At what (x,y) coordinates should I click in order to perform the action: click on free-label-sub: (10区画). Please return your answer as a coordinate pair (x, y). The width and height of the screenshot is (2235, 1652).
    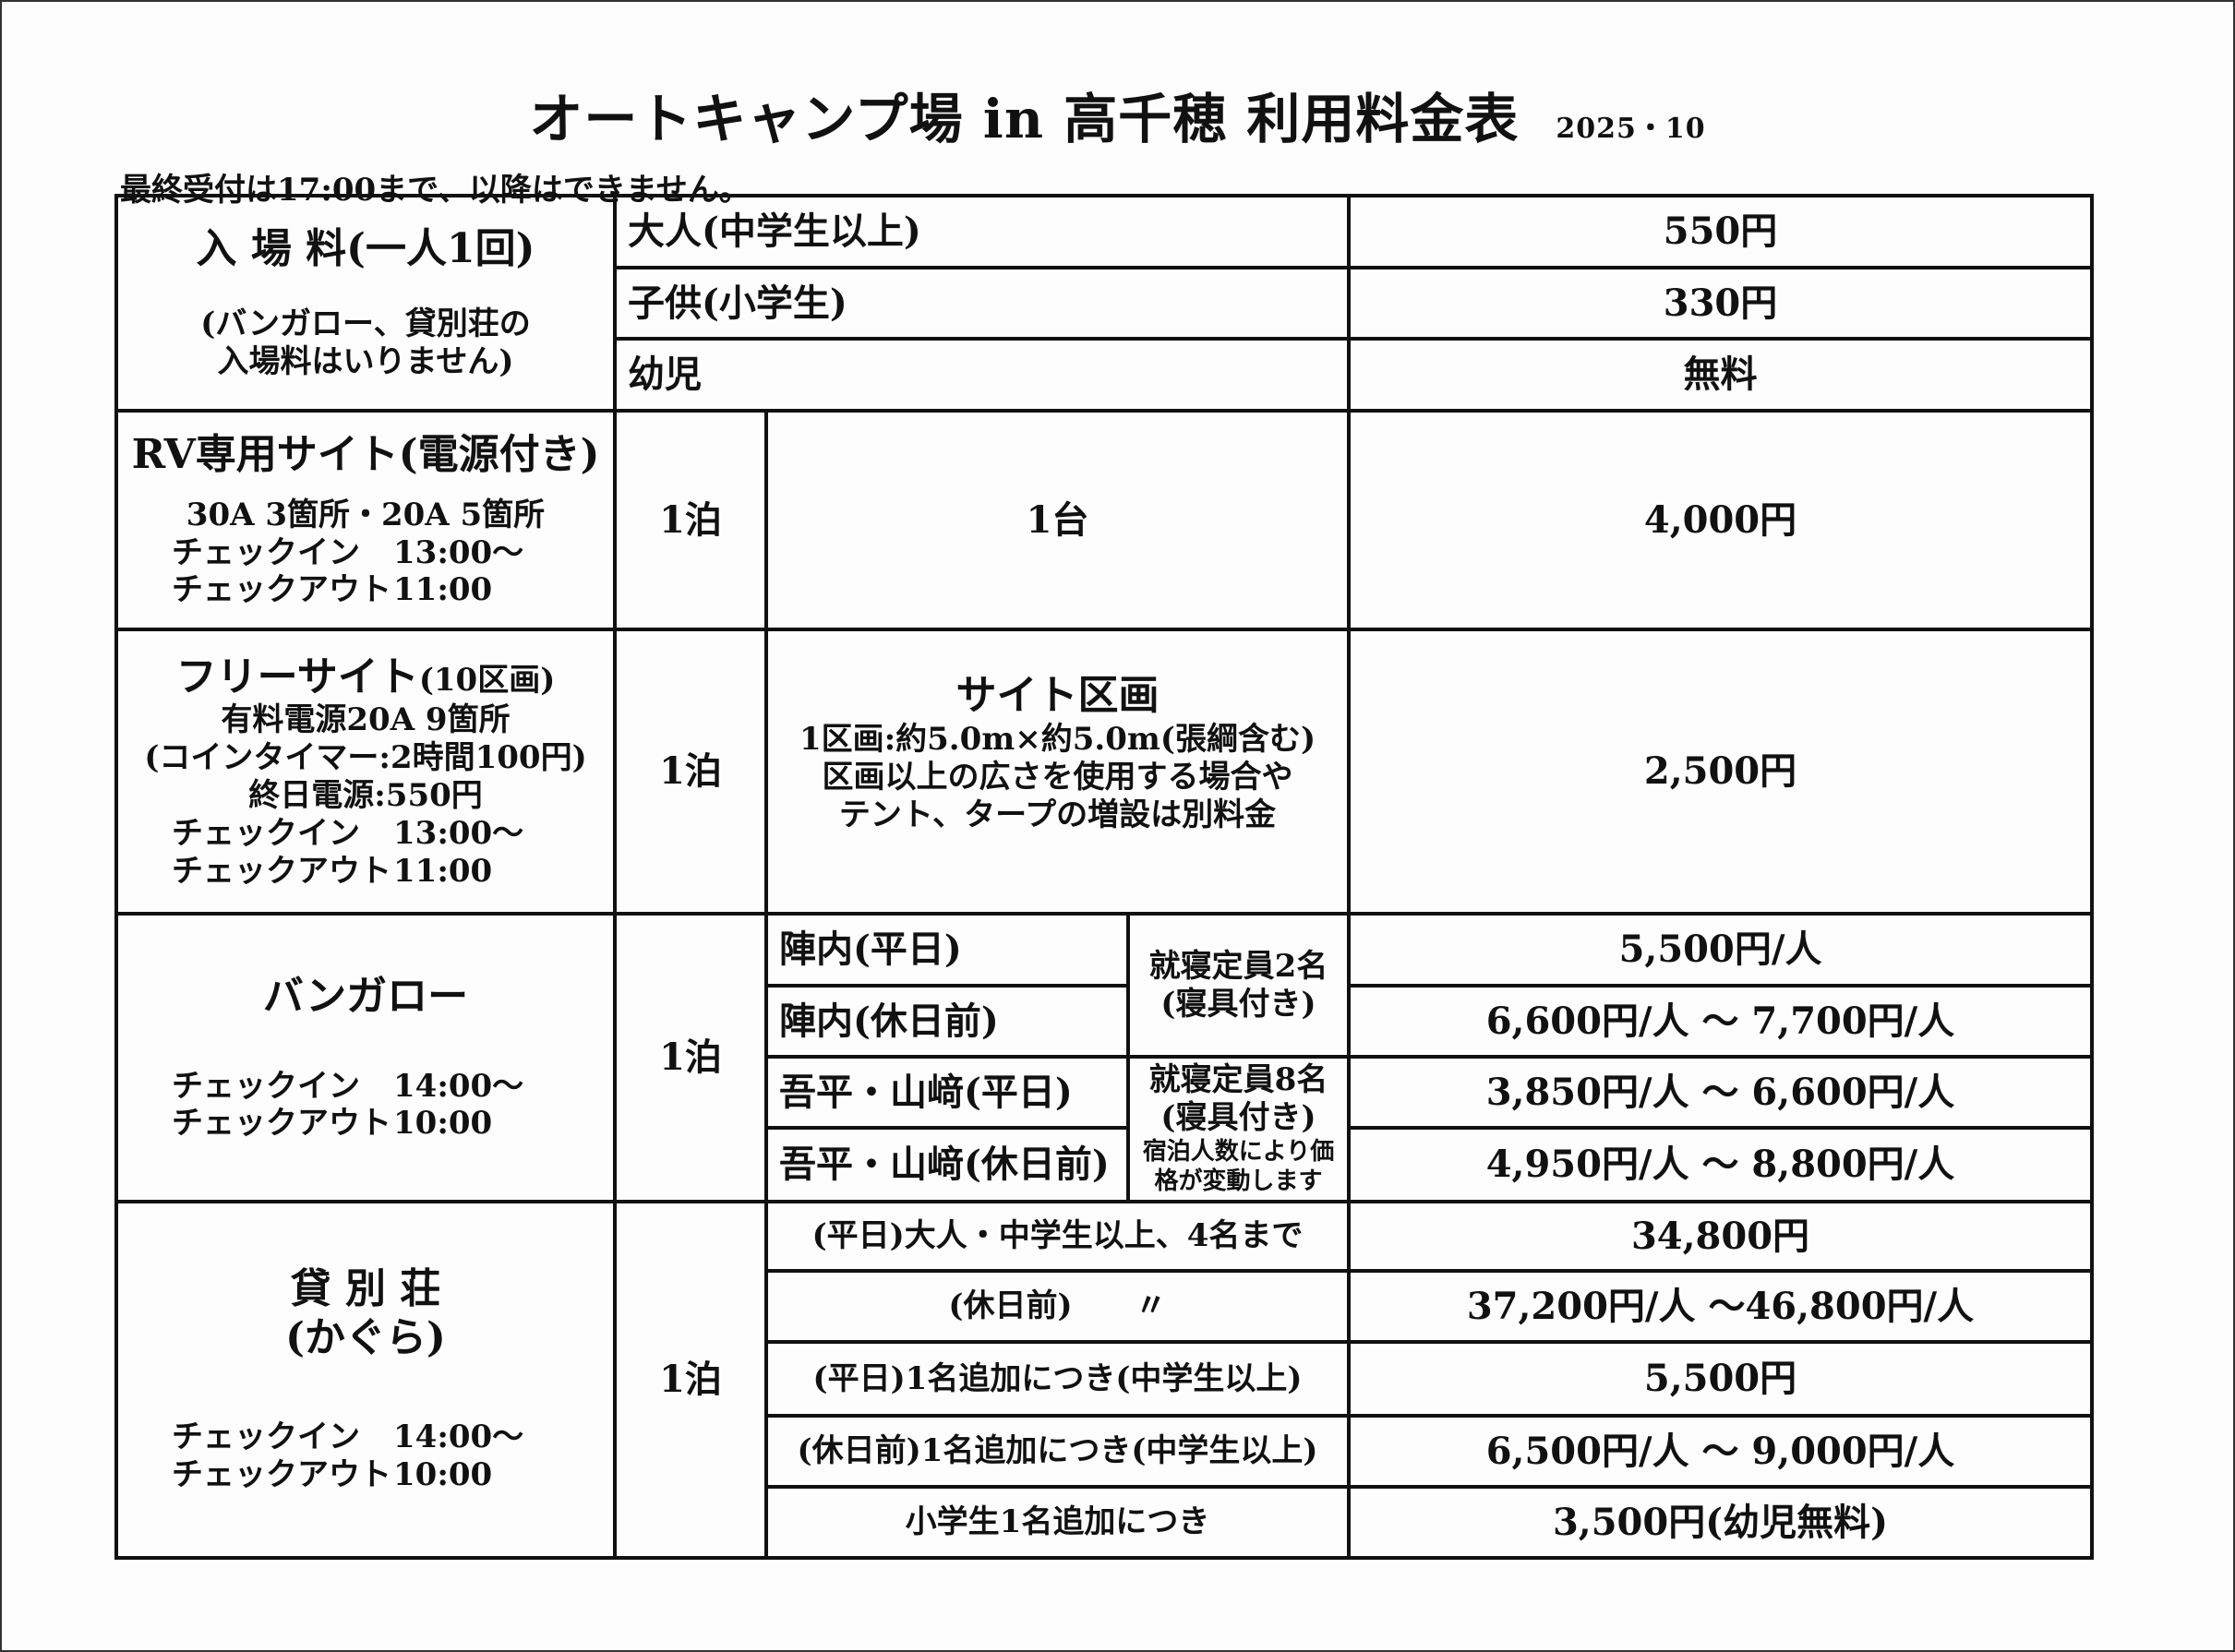
    Looking at the image, I should click on (487, 680).